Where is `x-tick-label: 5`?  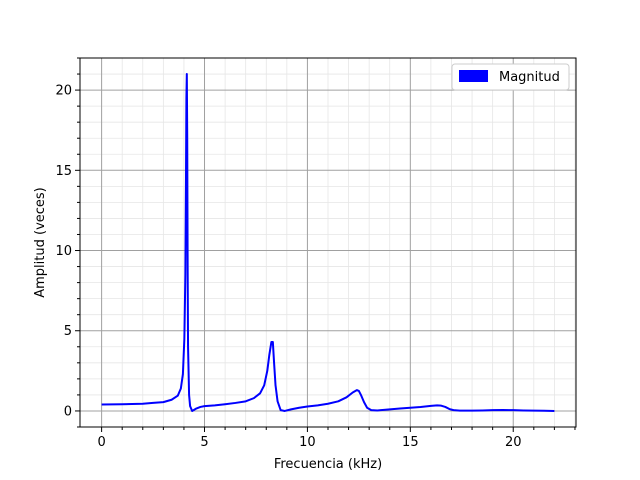 x-tick-label: 5 is located at coordinates (204, 442).